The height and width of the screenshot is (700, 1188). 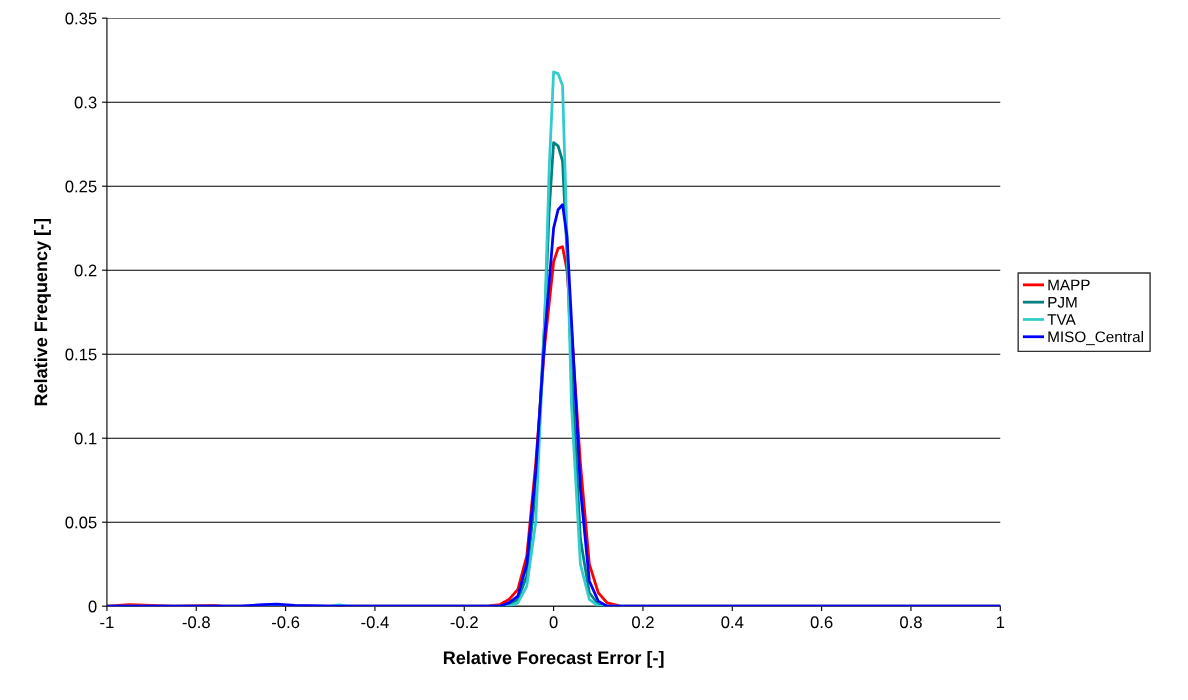 I want to click on x-tick-label: 1, so click(x=1000, y=622).